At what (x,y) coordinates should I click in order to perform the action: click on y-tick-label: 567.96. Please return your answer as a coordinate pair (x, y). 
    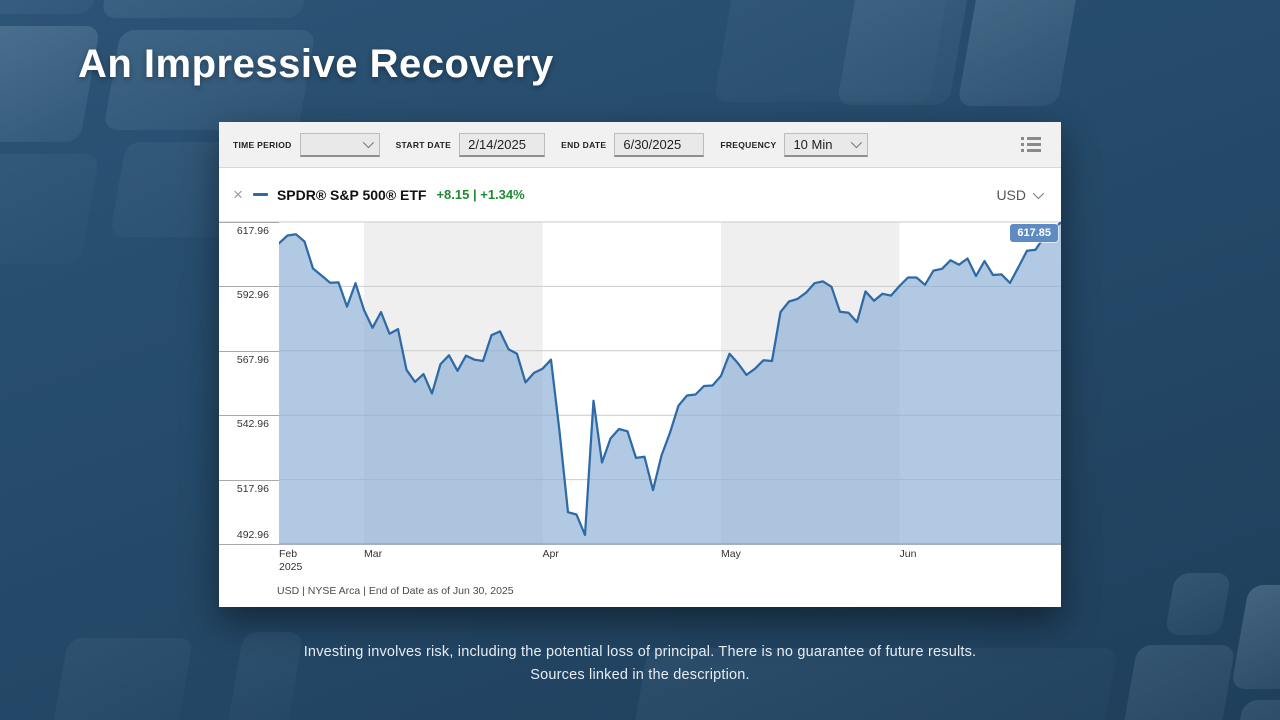
    Looking at the image, I should click on (252, 359).